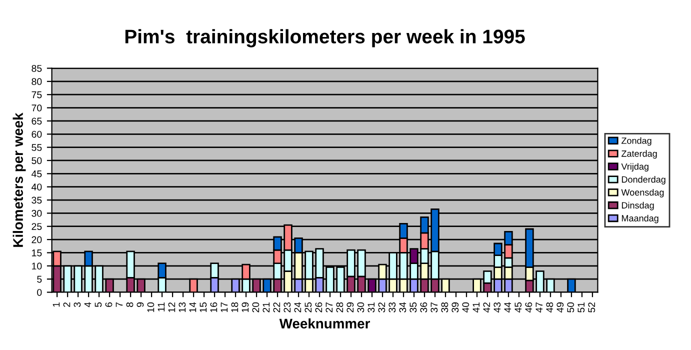 The image size is (691, 350). What do you see at coordinates (634, 167) in the screenshot?
I see `legend-label: Vrijdag` at bounding box center [634, 167].